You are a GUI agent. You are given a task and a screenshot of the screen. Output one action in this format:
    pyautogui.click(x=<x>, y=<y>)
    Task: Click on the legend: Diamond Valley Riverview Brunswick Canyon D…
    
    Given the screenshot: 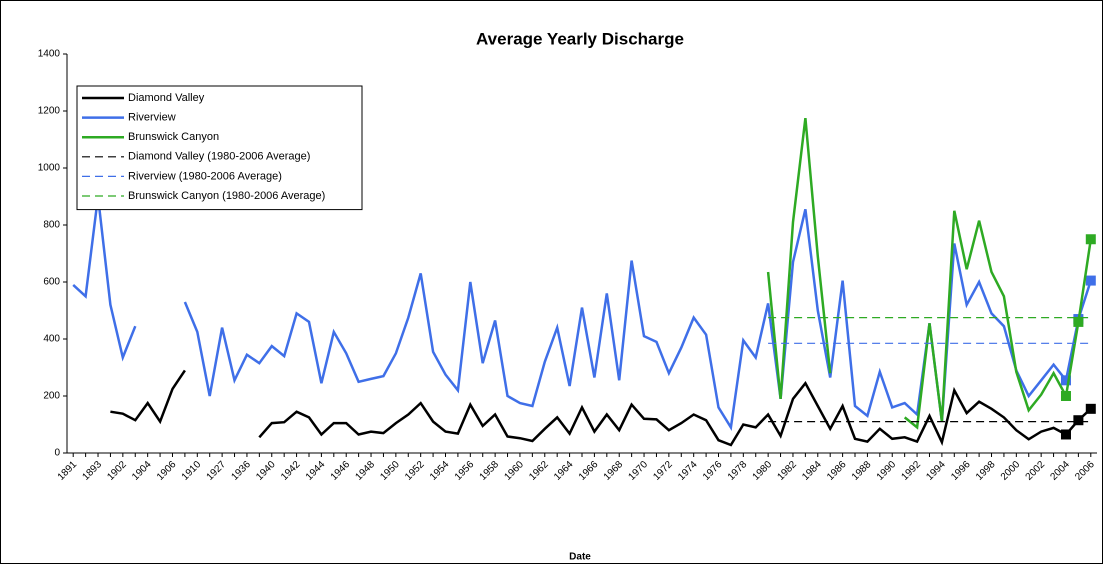 What is the action you would take?
    pyautogui.click(x=219, y=148)
    